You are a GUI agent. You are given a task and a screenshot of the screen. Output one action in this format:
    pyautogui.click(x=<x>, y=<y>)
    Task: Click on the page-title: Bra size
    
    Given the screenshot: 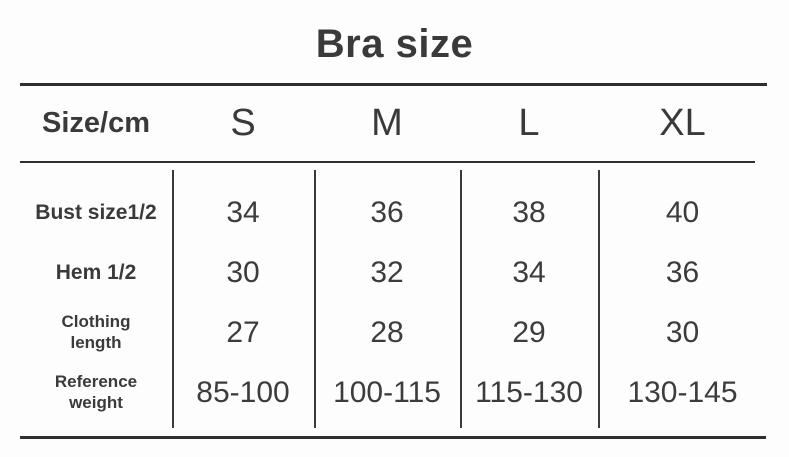 What is the action you would take?
    pyautogui.click(x=394, y=44)
    